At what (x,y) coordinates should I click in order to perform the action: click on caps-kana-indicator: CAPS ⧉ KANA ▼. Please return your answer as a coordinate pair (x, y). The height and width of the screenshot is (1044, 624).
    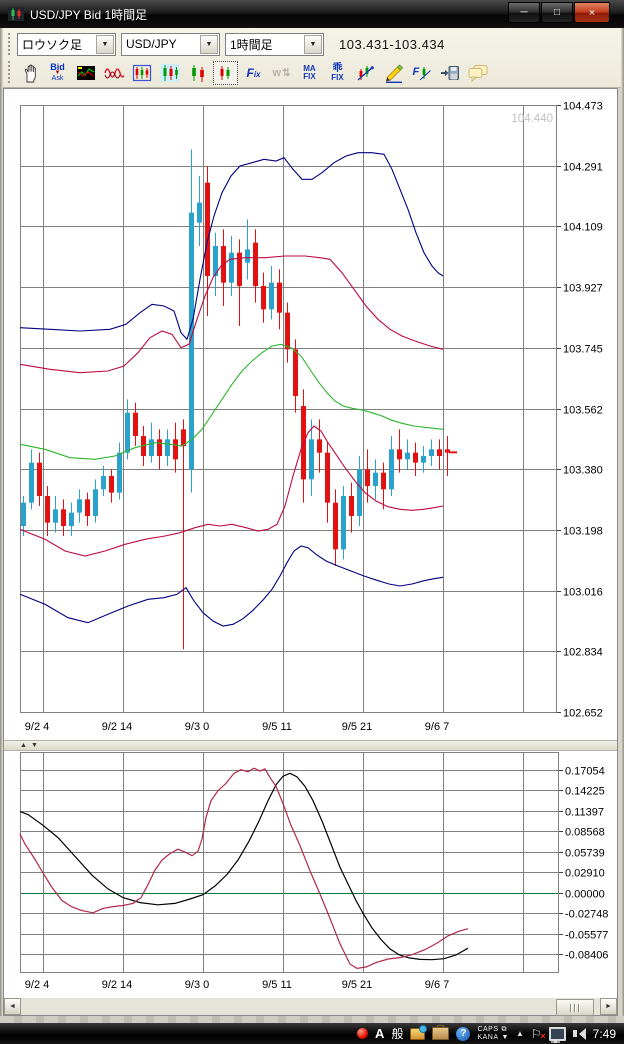
    Looking at the image, I should click on (493, 1033).